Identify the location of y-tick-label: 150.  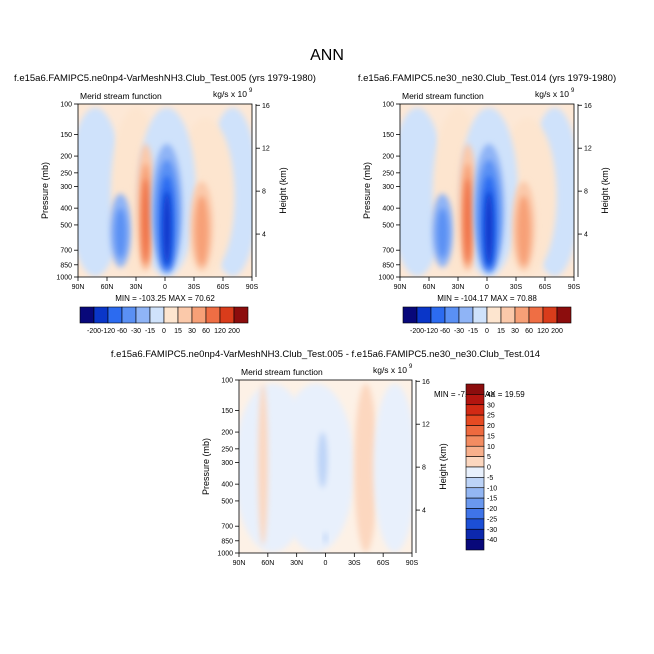
(66, 135).